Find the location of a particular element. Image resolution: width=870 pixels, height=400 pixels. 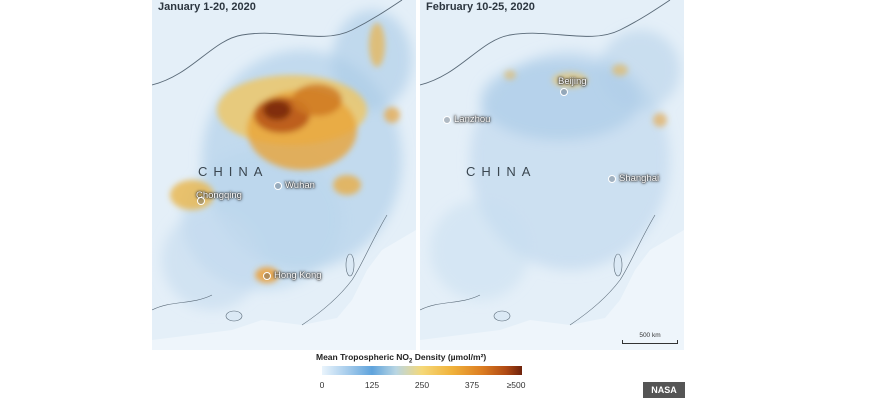

city-label: Shanghai is located at coordinates (639, 178).